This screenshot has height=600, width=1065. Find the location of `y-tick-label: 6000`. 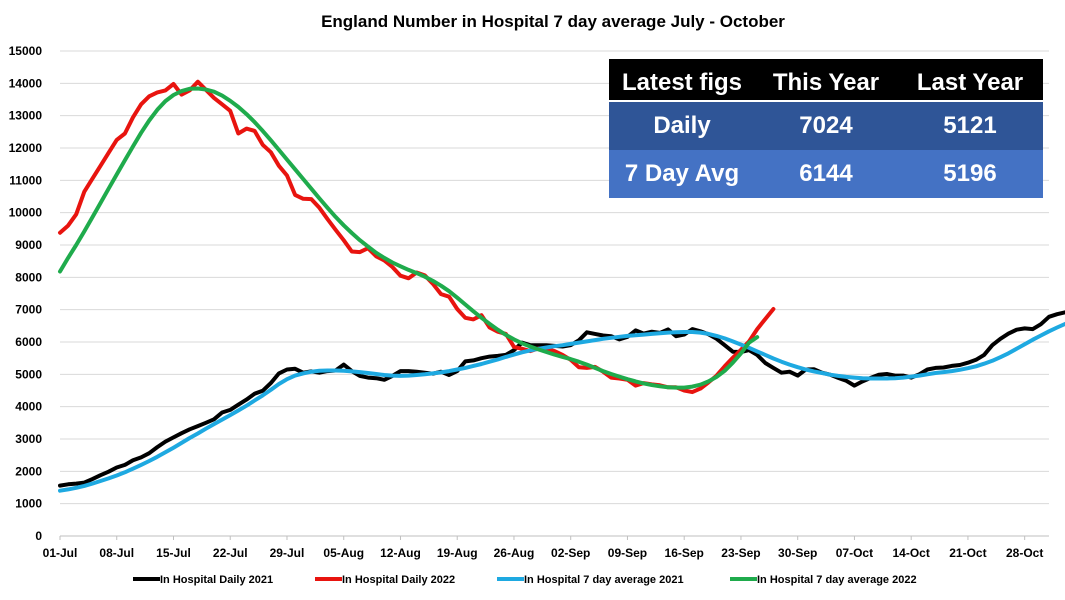

y-tick-label: 6000 is located at coordinates (28, 342).